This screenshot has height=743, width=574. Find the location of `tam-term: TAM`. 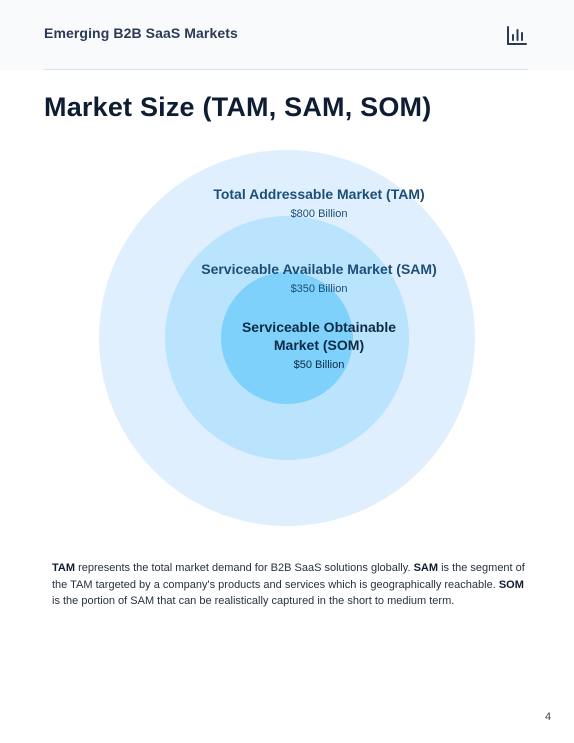

tam-term: TAM is located at coordinates (64, 568).